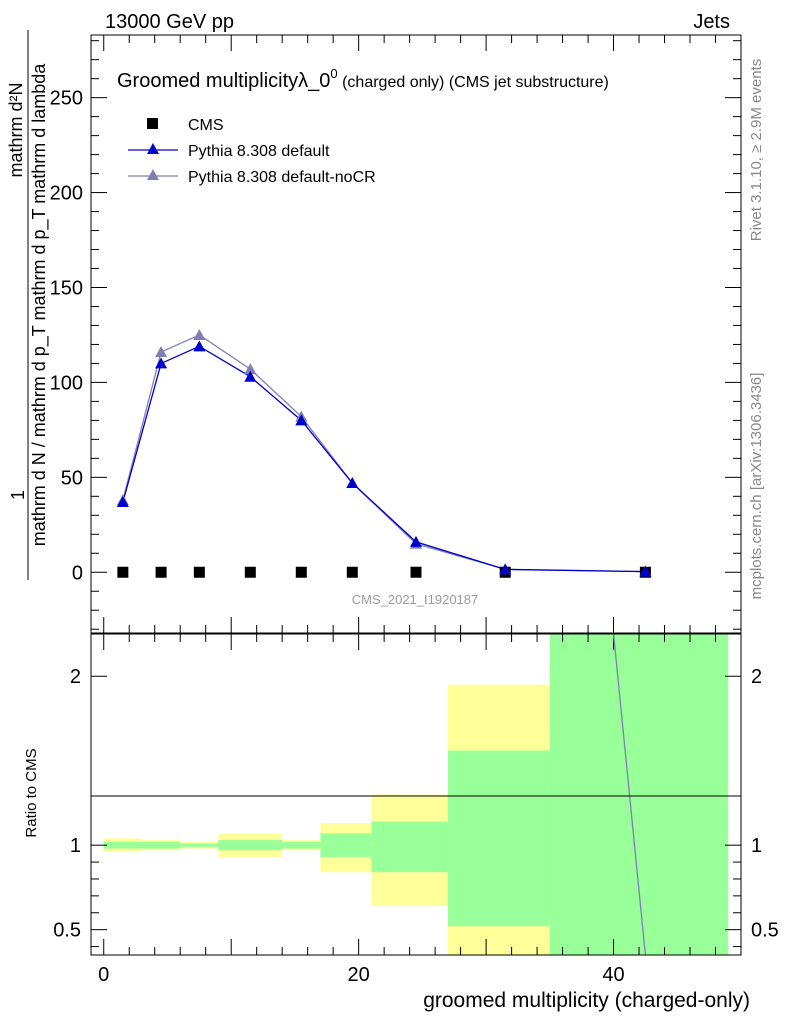  What do you see at coordinates (18, 495) in the screenshot?
I see `y-label-numerator-one: 1` at bounding box center [18, 495].